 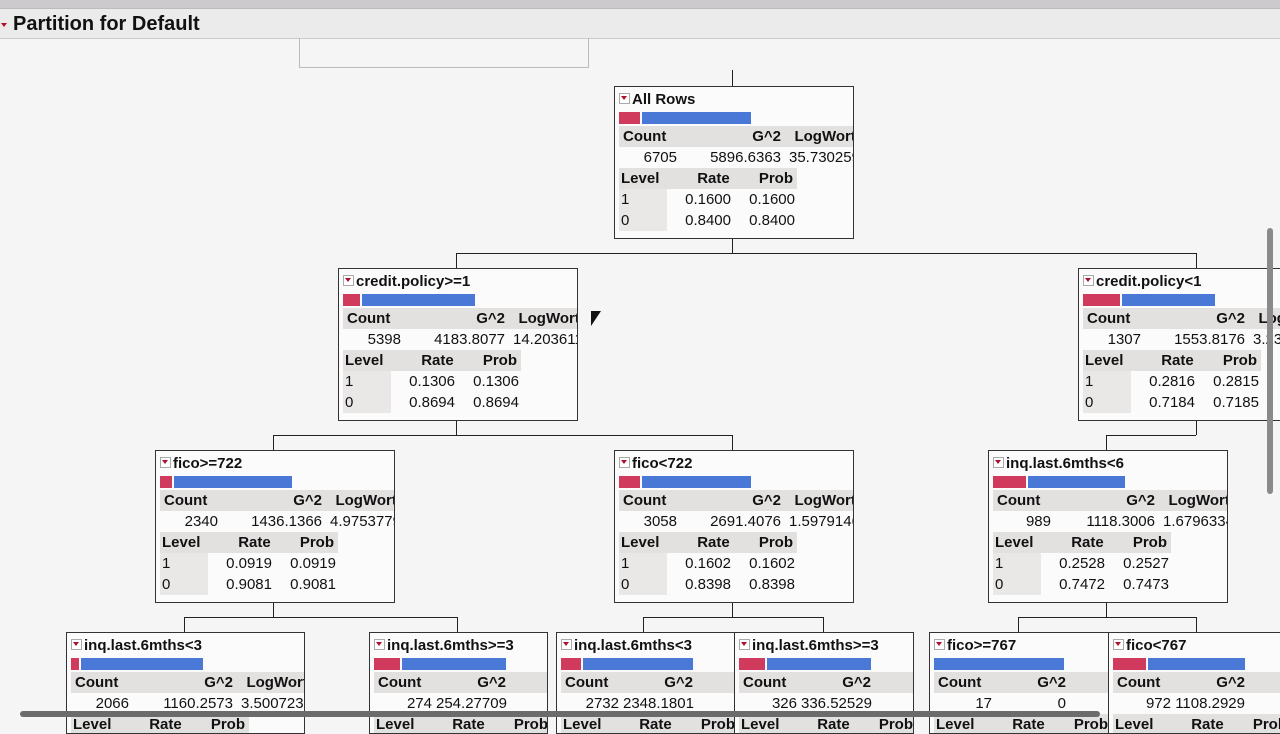 I want to click on logworth-value: 35.730259, so click(x=821, y=157).